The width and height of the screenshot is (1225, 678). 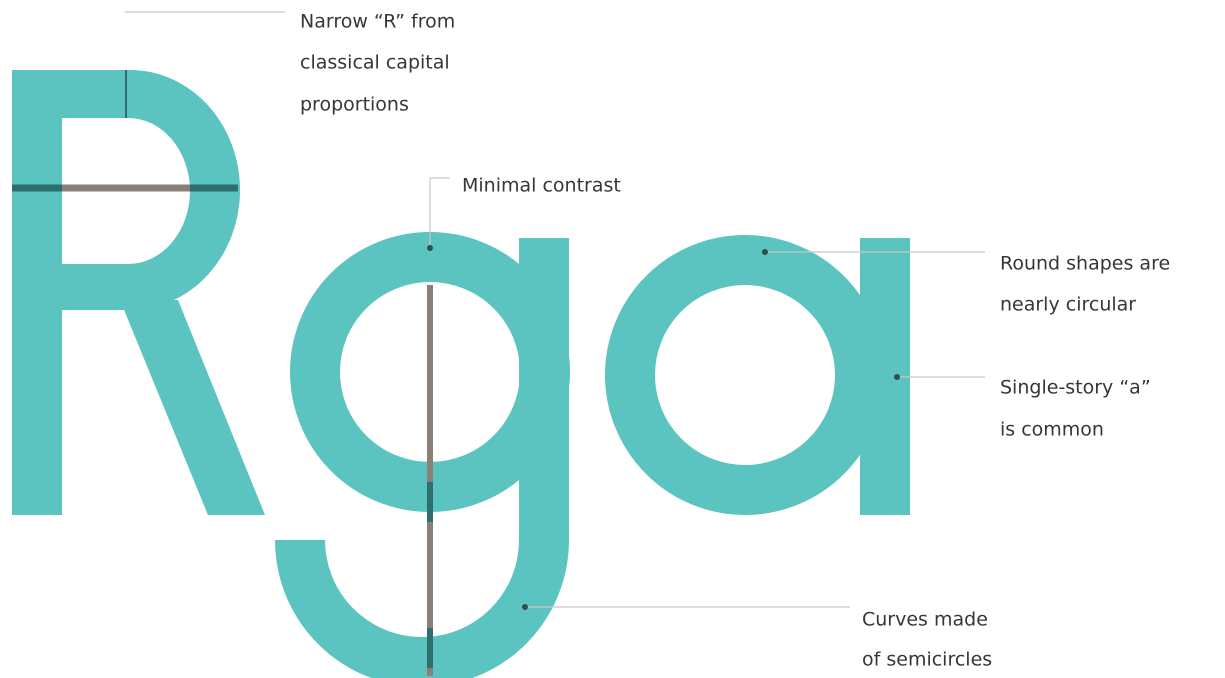 I want to click on annotation: Minimal contrast, so click(x=541, y=186).